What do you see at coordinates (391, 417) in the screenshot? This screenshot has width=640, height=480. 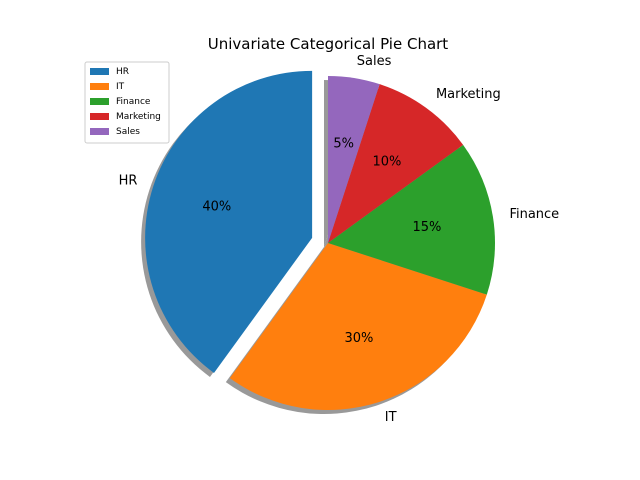 I see `slice-category-label-it: IT` at bounding box center [391, 417].